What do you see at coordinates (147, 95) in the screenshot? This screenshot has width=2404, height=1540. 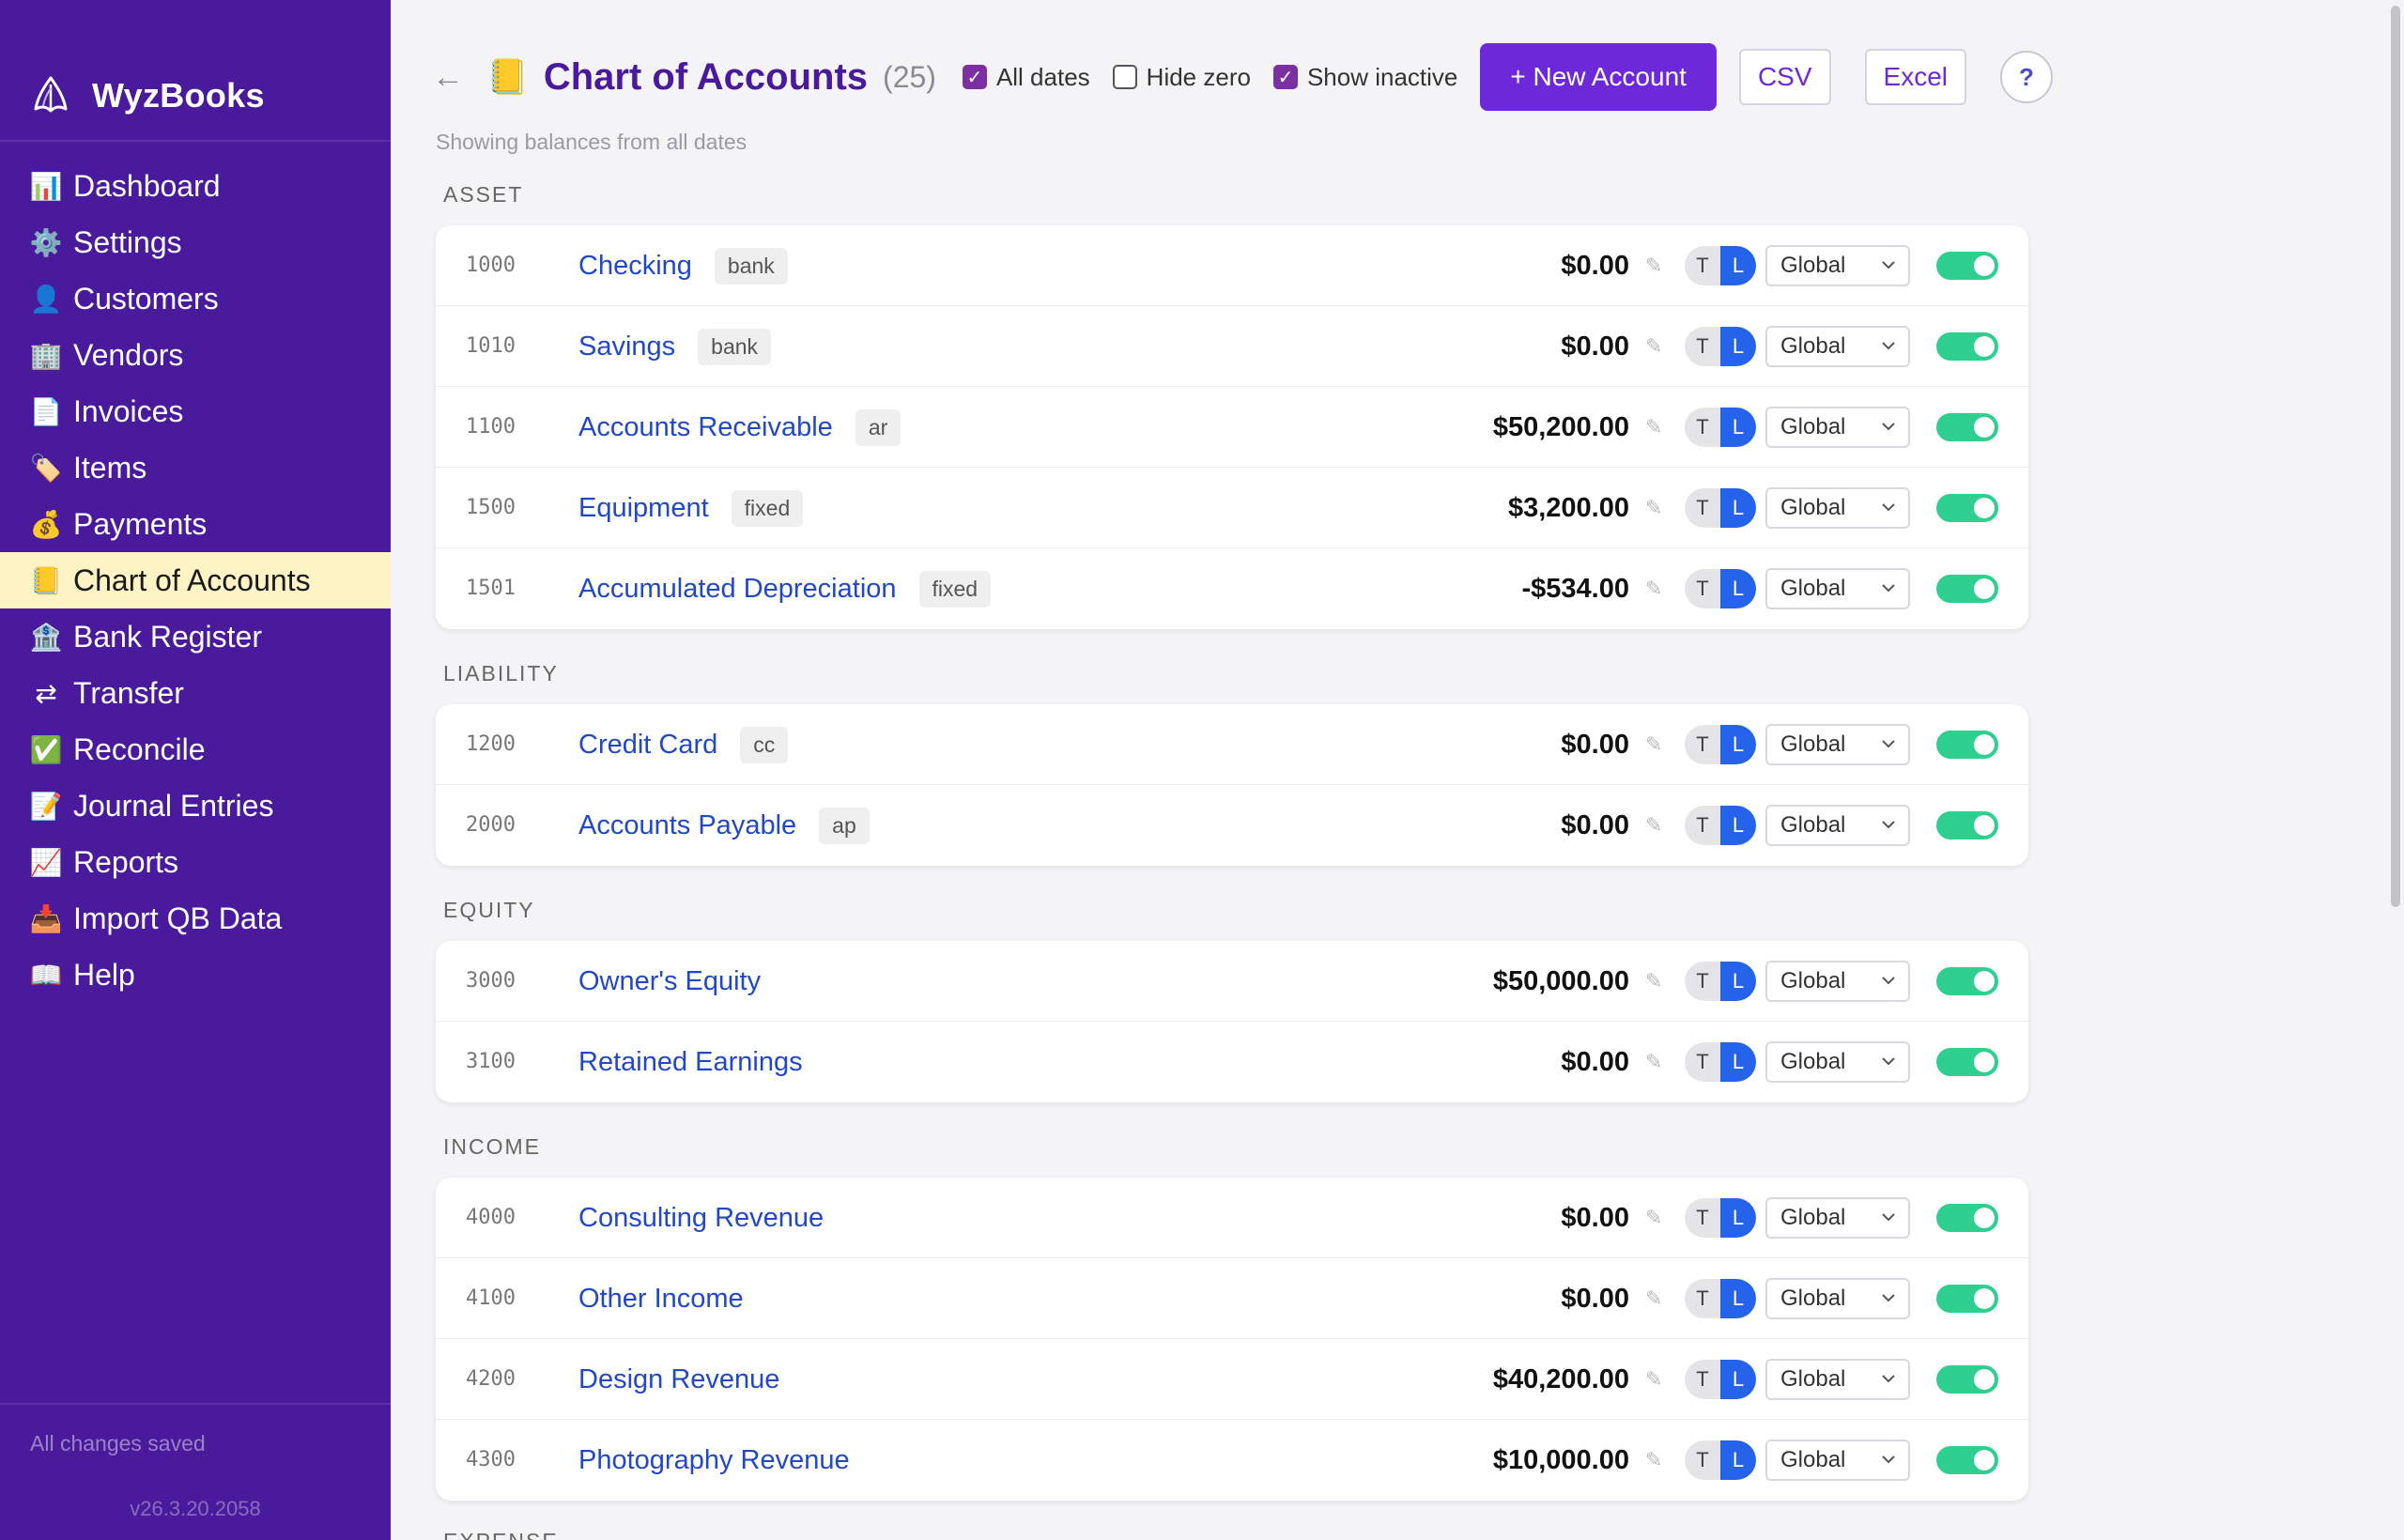 I see `brand: WyzBooks` at bounding box center [147, 95].